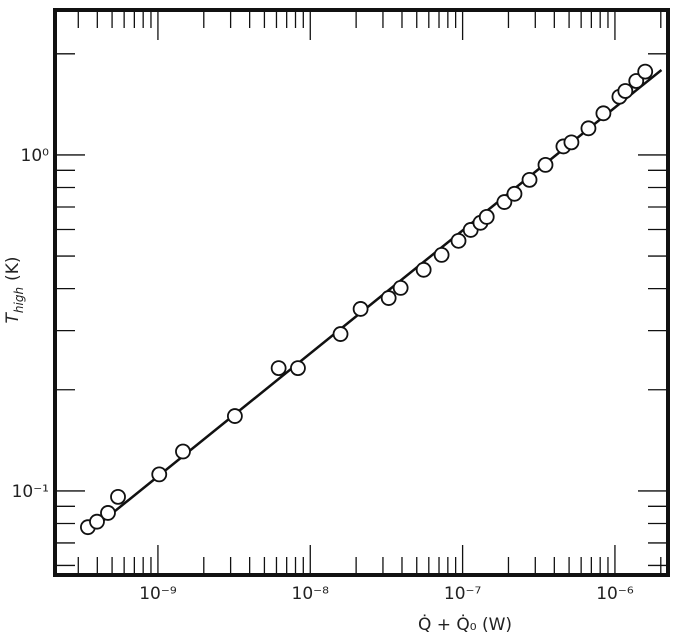  Describe the element at coordinates (465, 624) in the screenshot. I see `x-axis-label: Q̇ + Q̇₀ (W)` at that location.